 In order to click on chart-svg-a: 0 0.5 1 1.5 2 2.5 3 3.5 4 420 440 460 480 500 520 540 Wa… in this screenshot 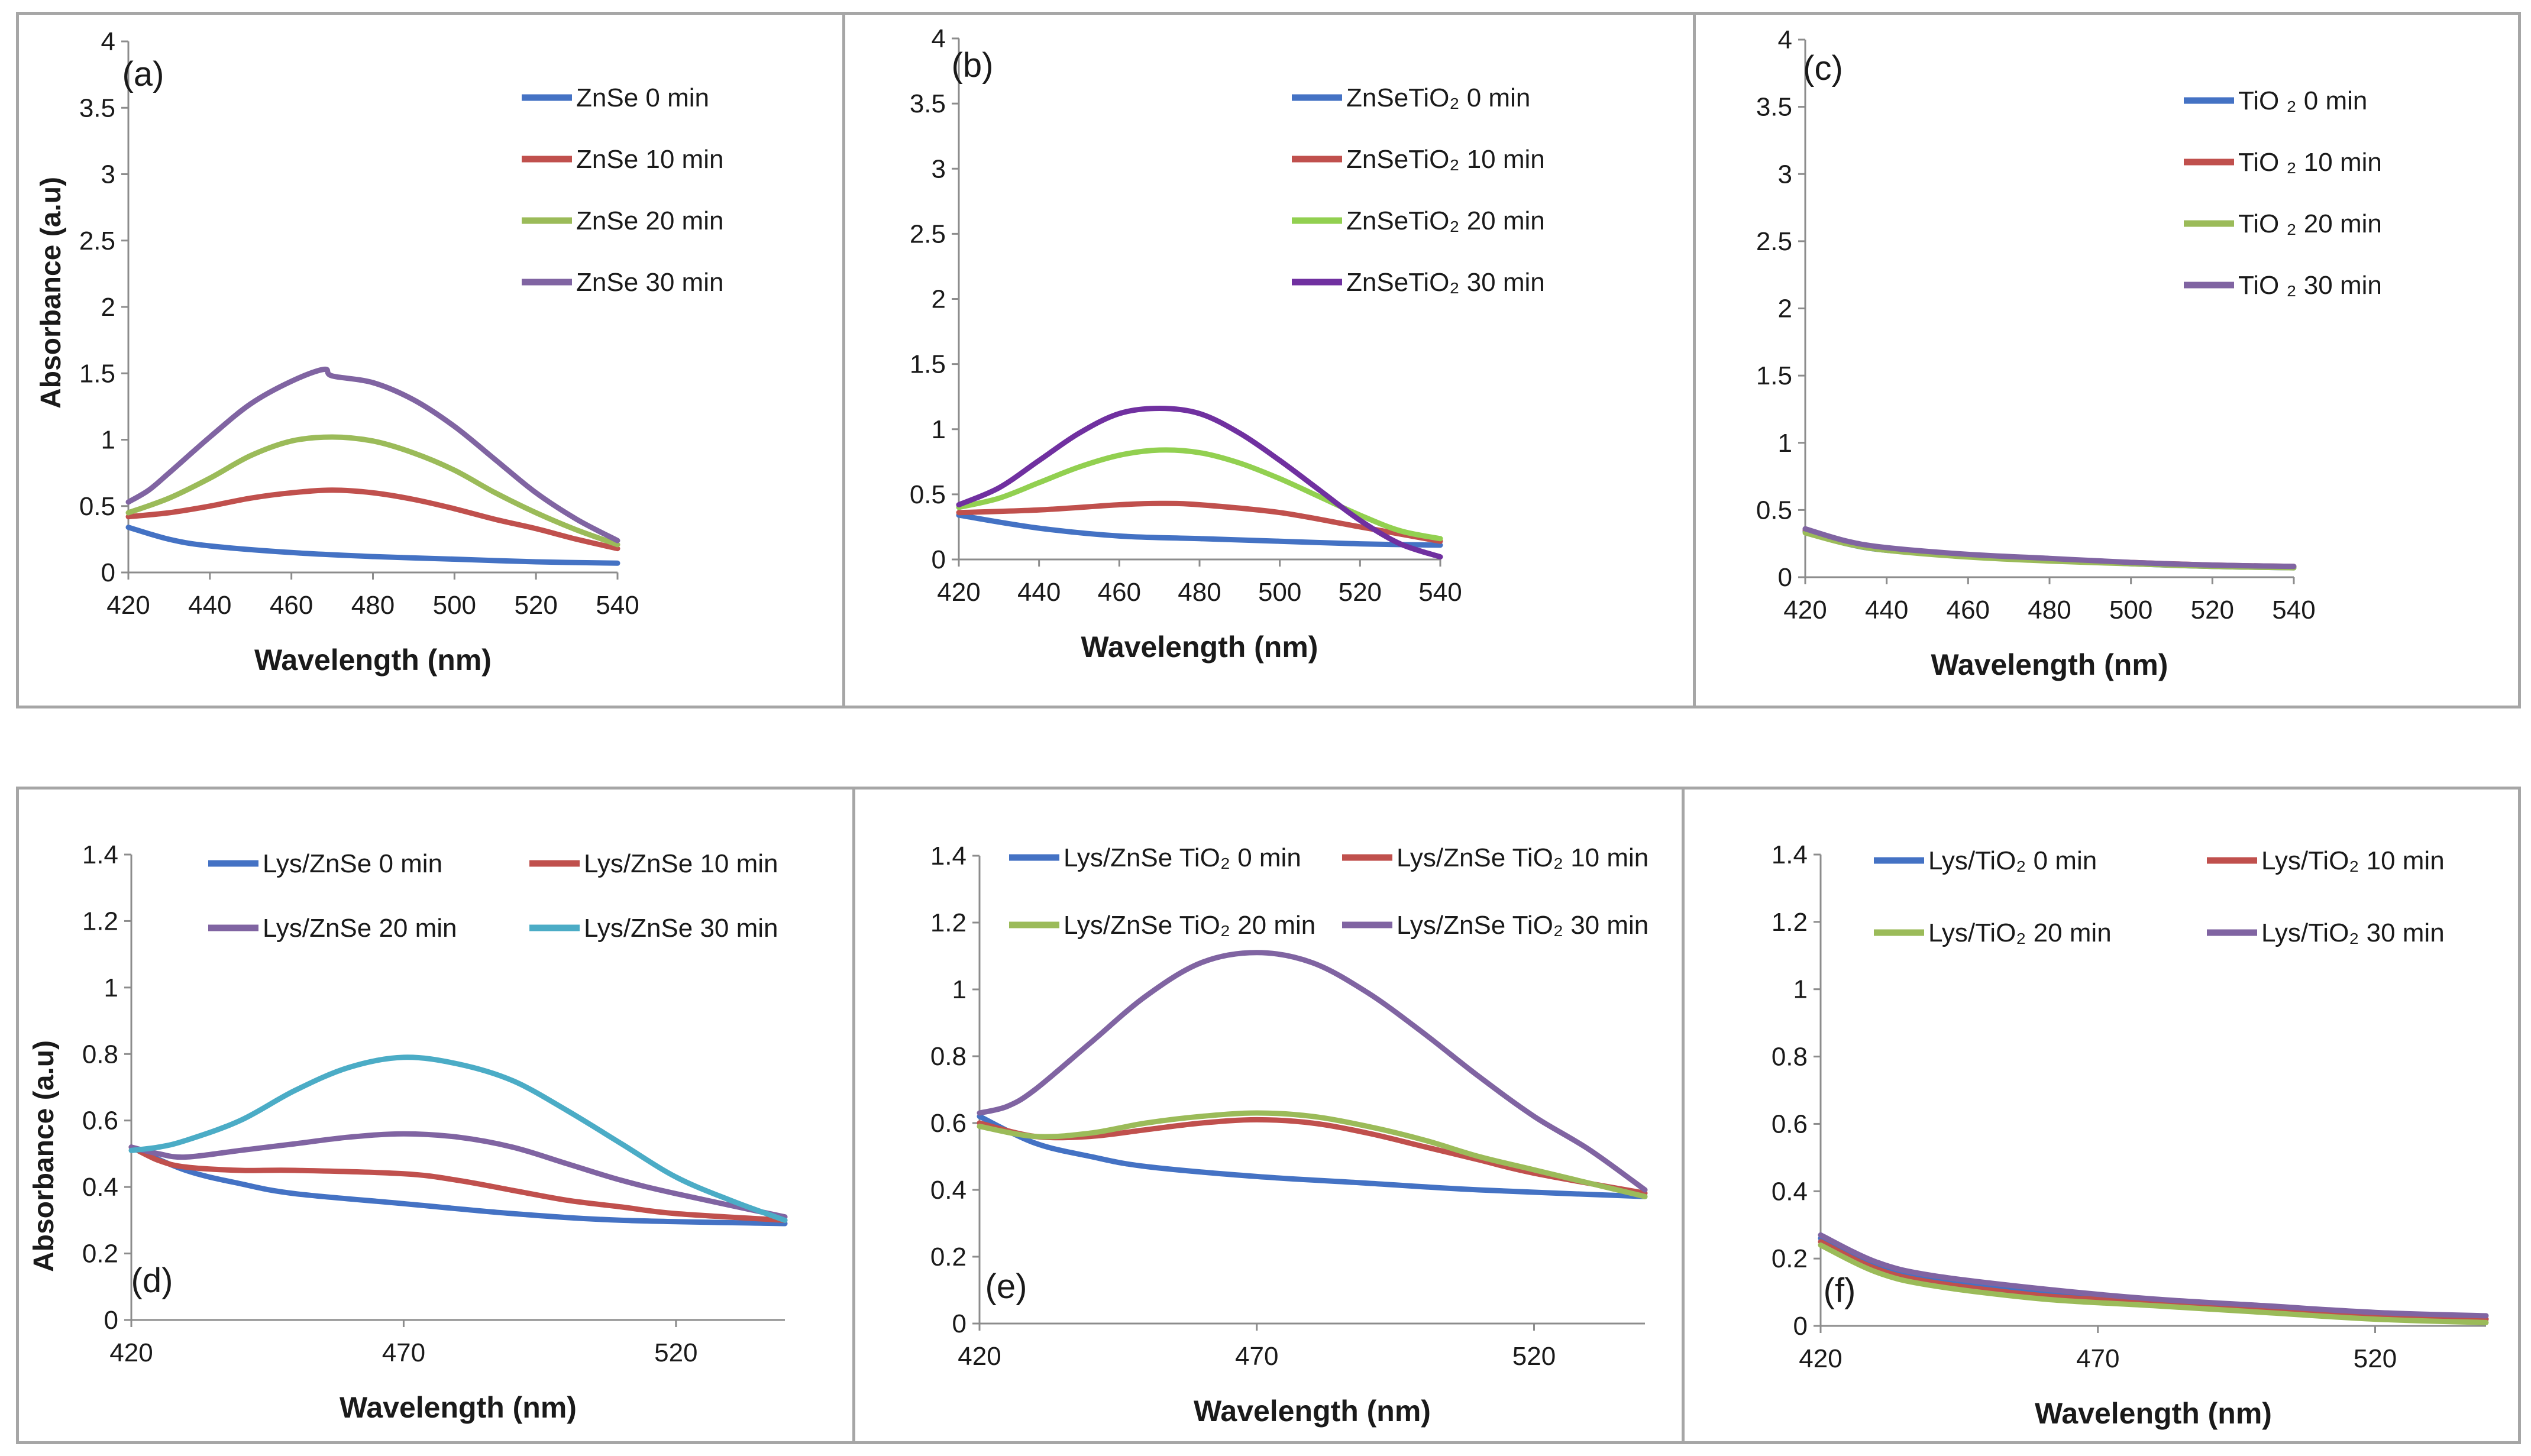, I will do `click(379, 352)`.